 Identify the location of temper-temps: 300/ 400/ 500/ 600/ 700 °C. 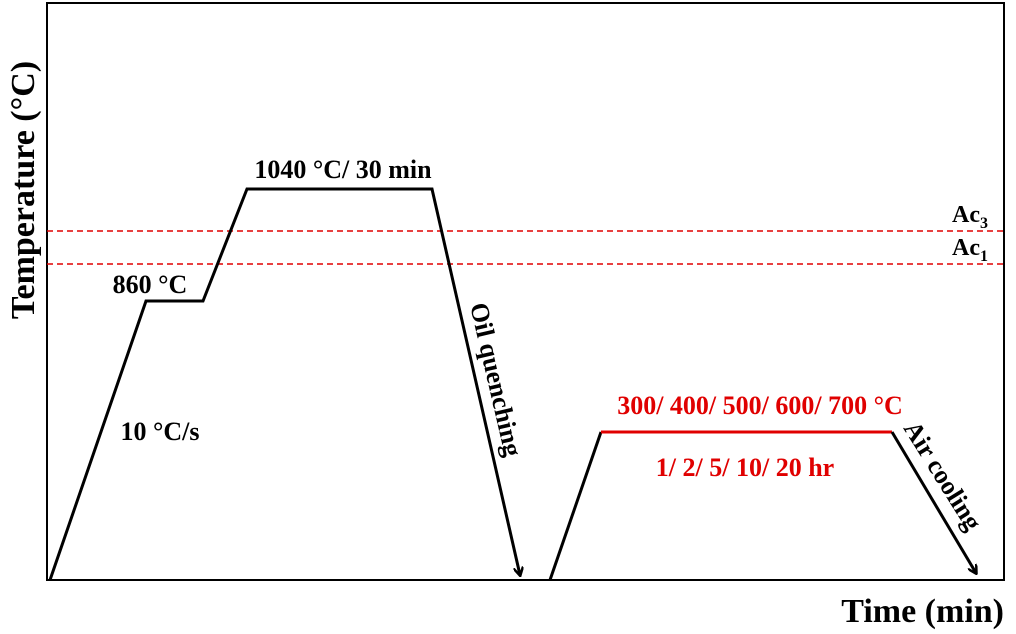
(760, 405).